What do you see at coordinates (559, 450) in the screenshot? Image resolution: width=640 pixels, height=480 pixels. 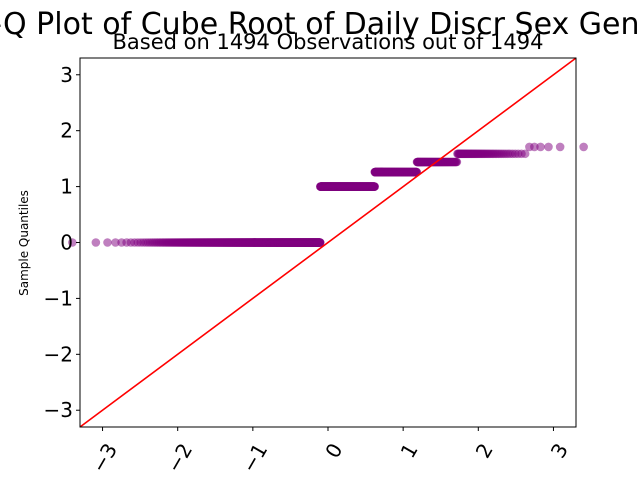 I see `x-tick-label: 3` at bounding box center [559, 450].